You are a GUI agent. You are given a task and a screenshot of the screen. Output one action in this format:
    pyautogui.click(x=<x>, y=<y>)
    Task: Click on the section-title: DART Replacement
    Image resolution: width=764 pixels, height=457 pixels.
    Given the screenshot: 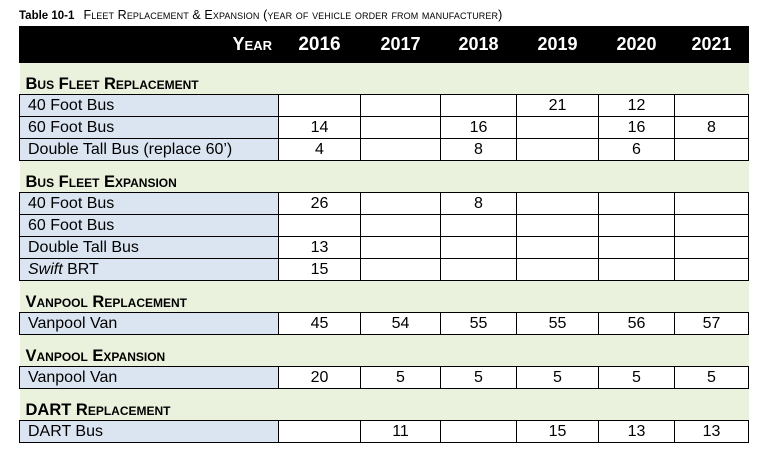 What is the action you would take?
    pyautogui.click(x=384, y=404)
    